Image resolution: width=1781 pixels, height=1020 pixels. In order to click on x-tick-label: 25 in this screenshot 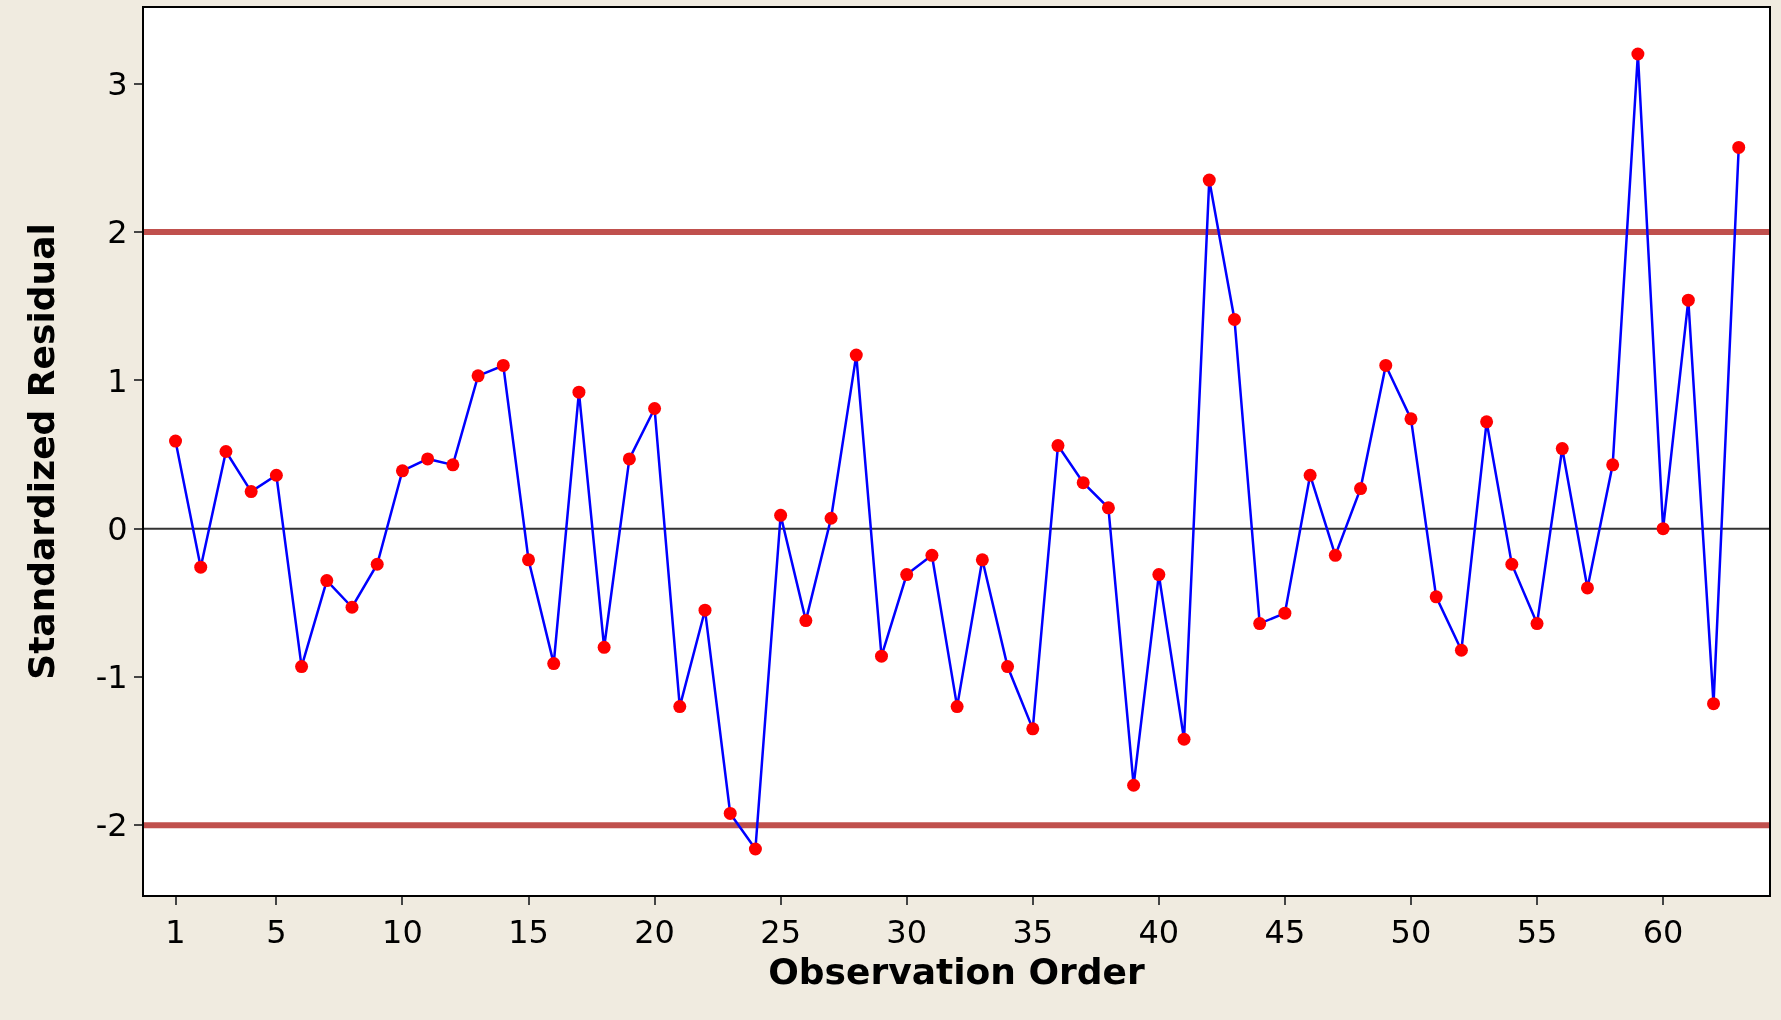, I will do `click(780, 932)`.